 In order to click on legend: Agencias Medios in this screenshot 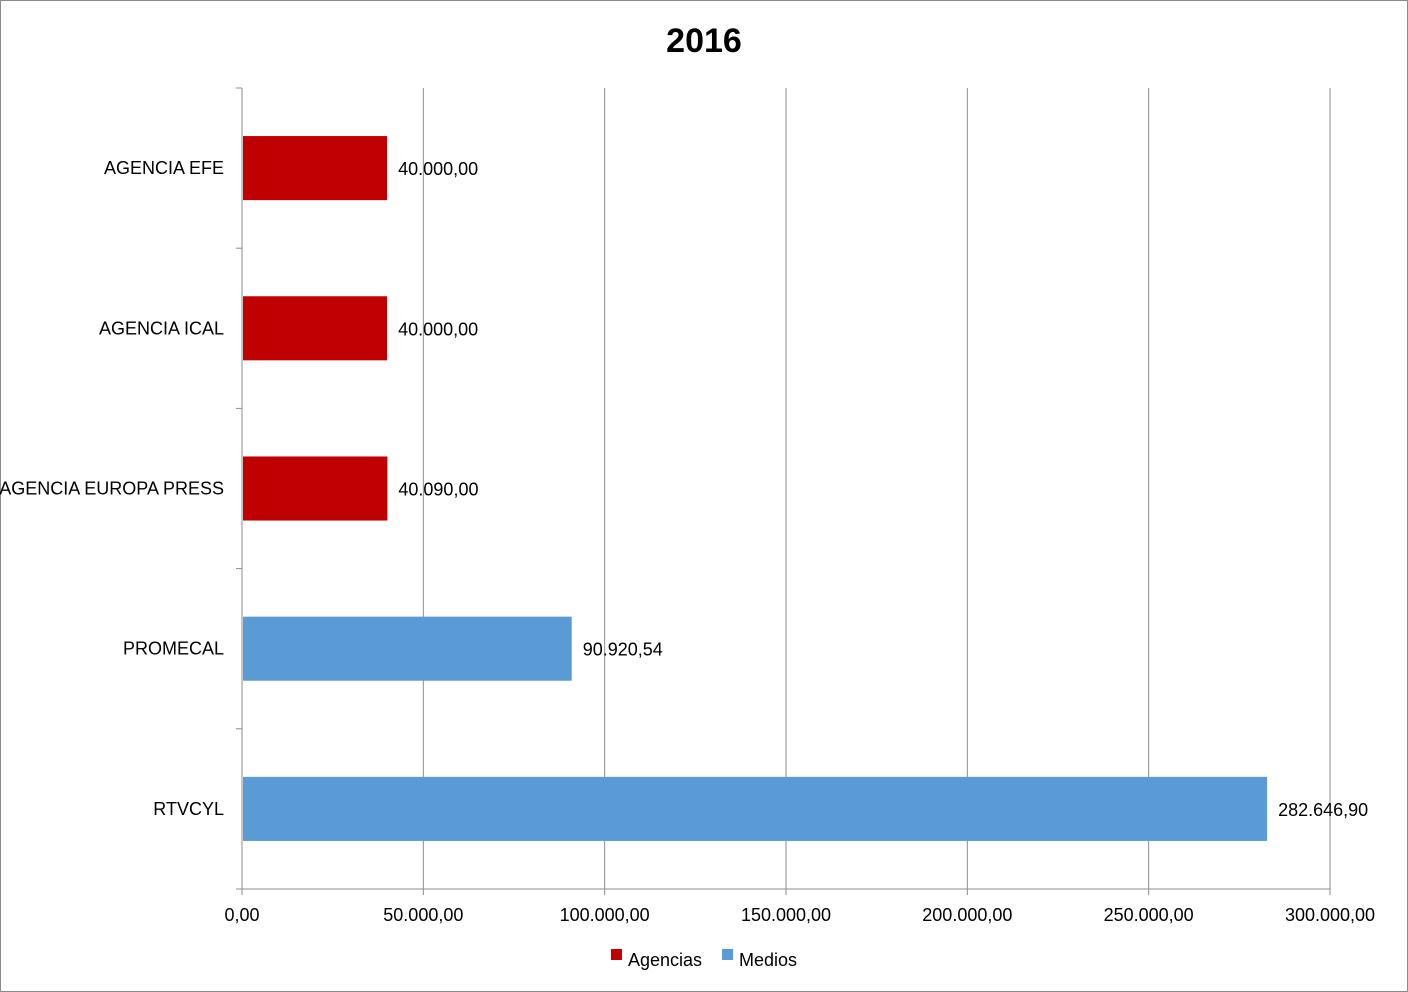, I will do `click(703, 959)`.